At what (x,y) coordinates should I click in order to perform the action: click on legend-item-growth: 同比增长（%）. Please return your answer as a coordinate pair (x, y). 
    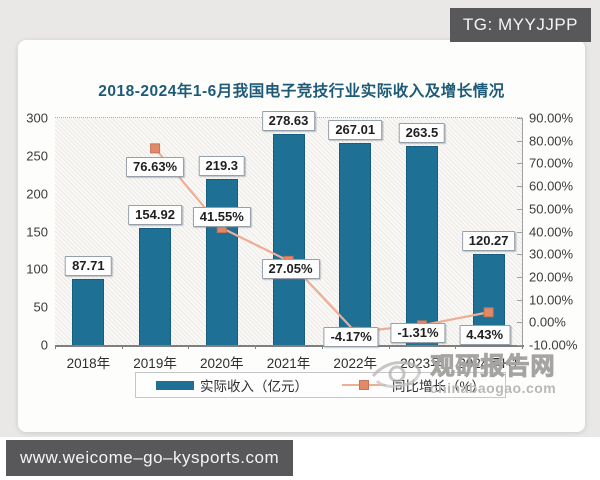
    Looking at the image, I should click on (413, 385).